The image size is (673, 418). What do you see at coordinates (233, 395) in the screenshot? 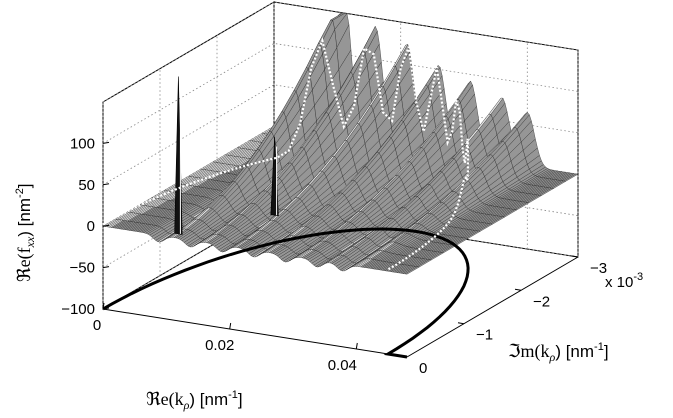
I see `x-label-exp: -1` at bounding box center [233, 395].